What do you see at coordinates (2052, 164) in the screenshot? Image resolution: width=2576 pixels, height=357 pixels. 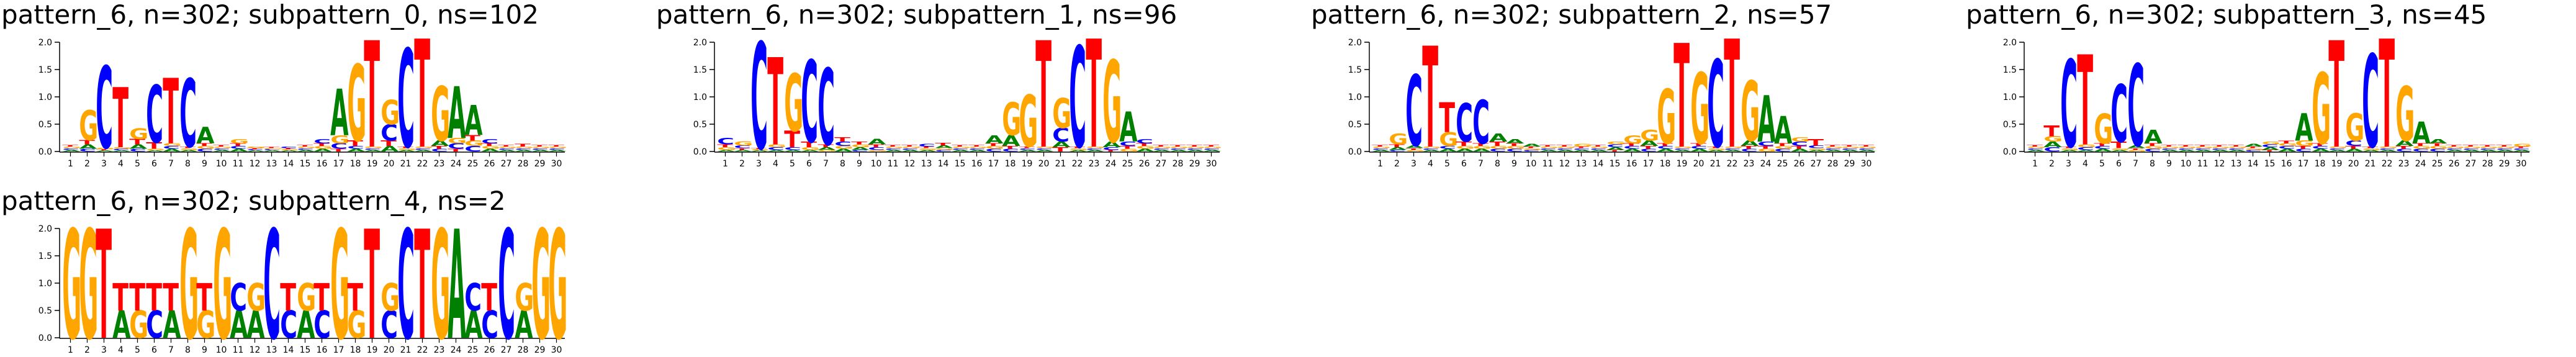 I see `x-tick-label: 2` at bounding box center [2052, 164].